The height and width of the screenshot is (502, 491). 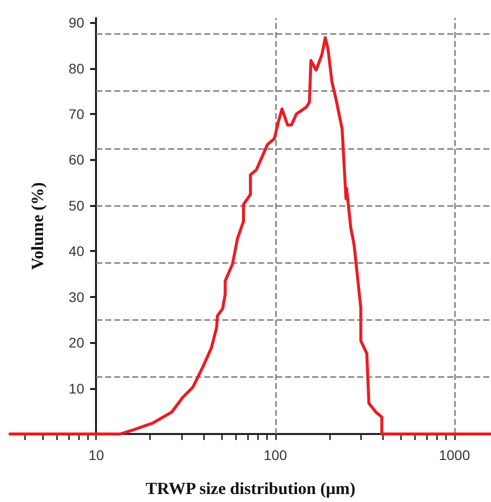 What do you see at coordinates (76, 22) in the screenshot?
I see `y-tick-label: 90` at bounding box center [76, 22].